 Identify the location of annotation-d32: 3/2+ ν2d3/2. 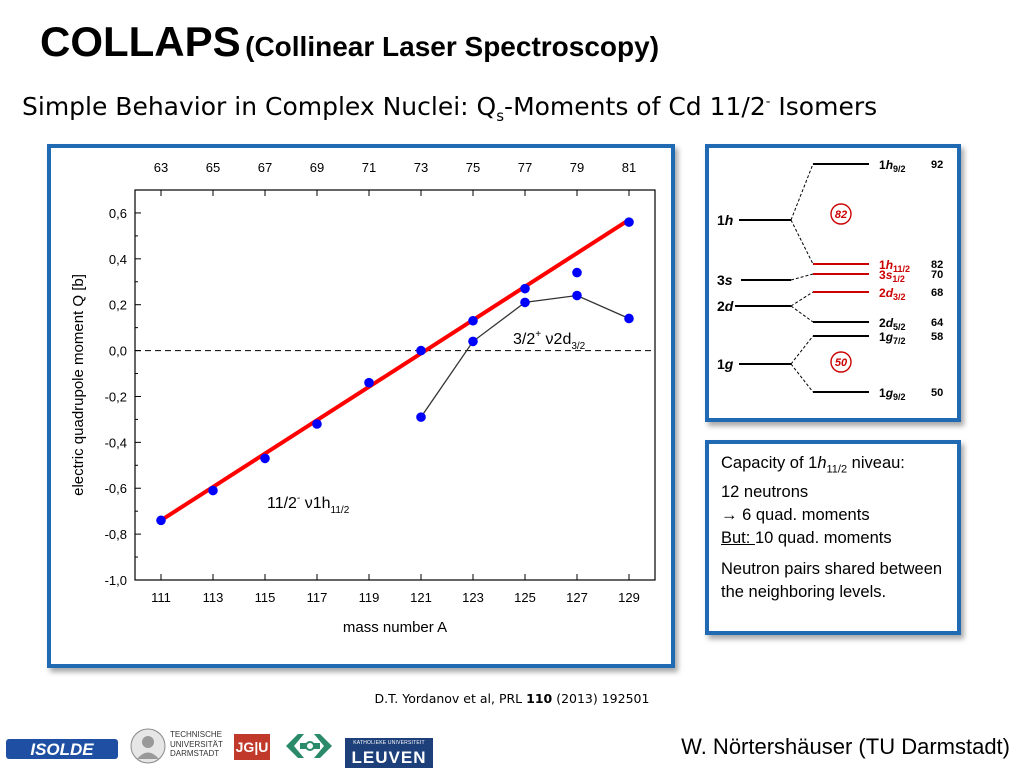
(549, 340).